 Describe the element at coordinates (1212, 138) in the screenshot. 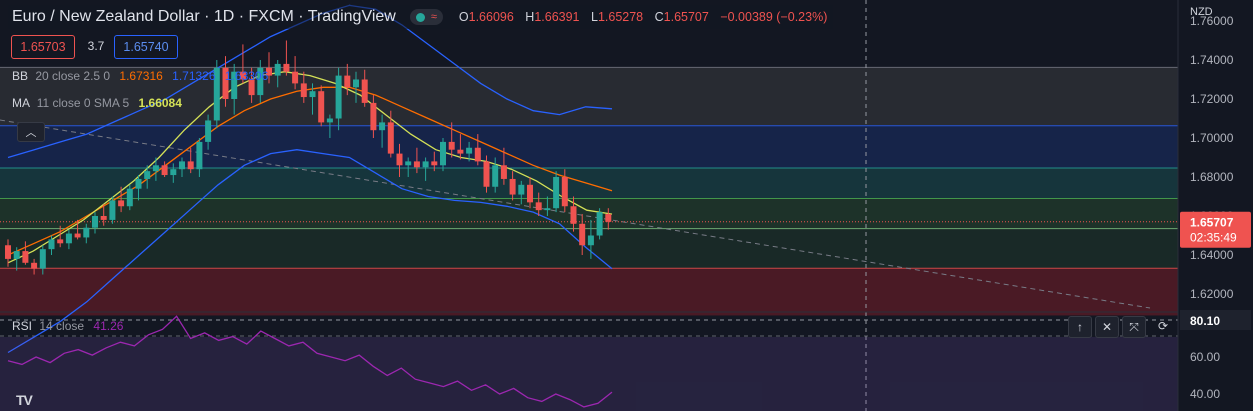

I see `price-tick: 1.70000` at that location.